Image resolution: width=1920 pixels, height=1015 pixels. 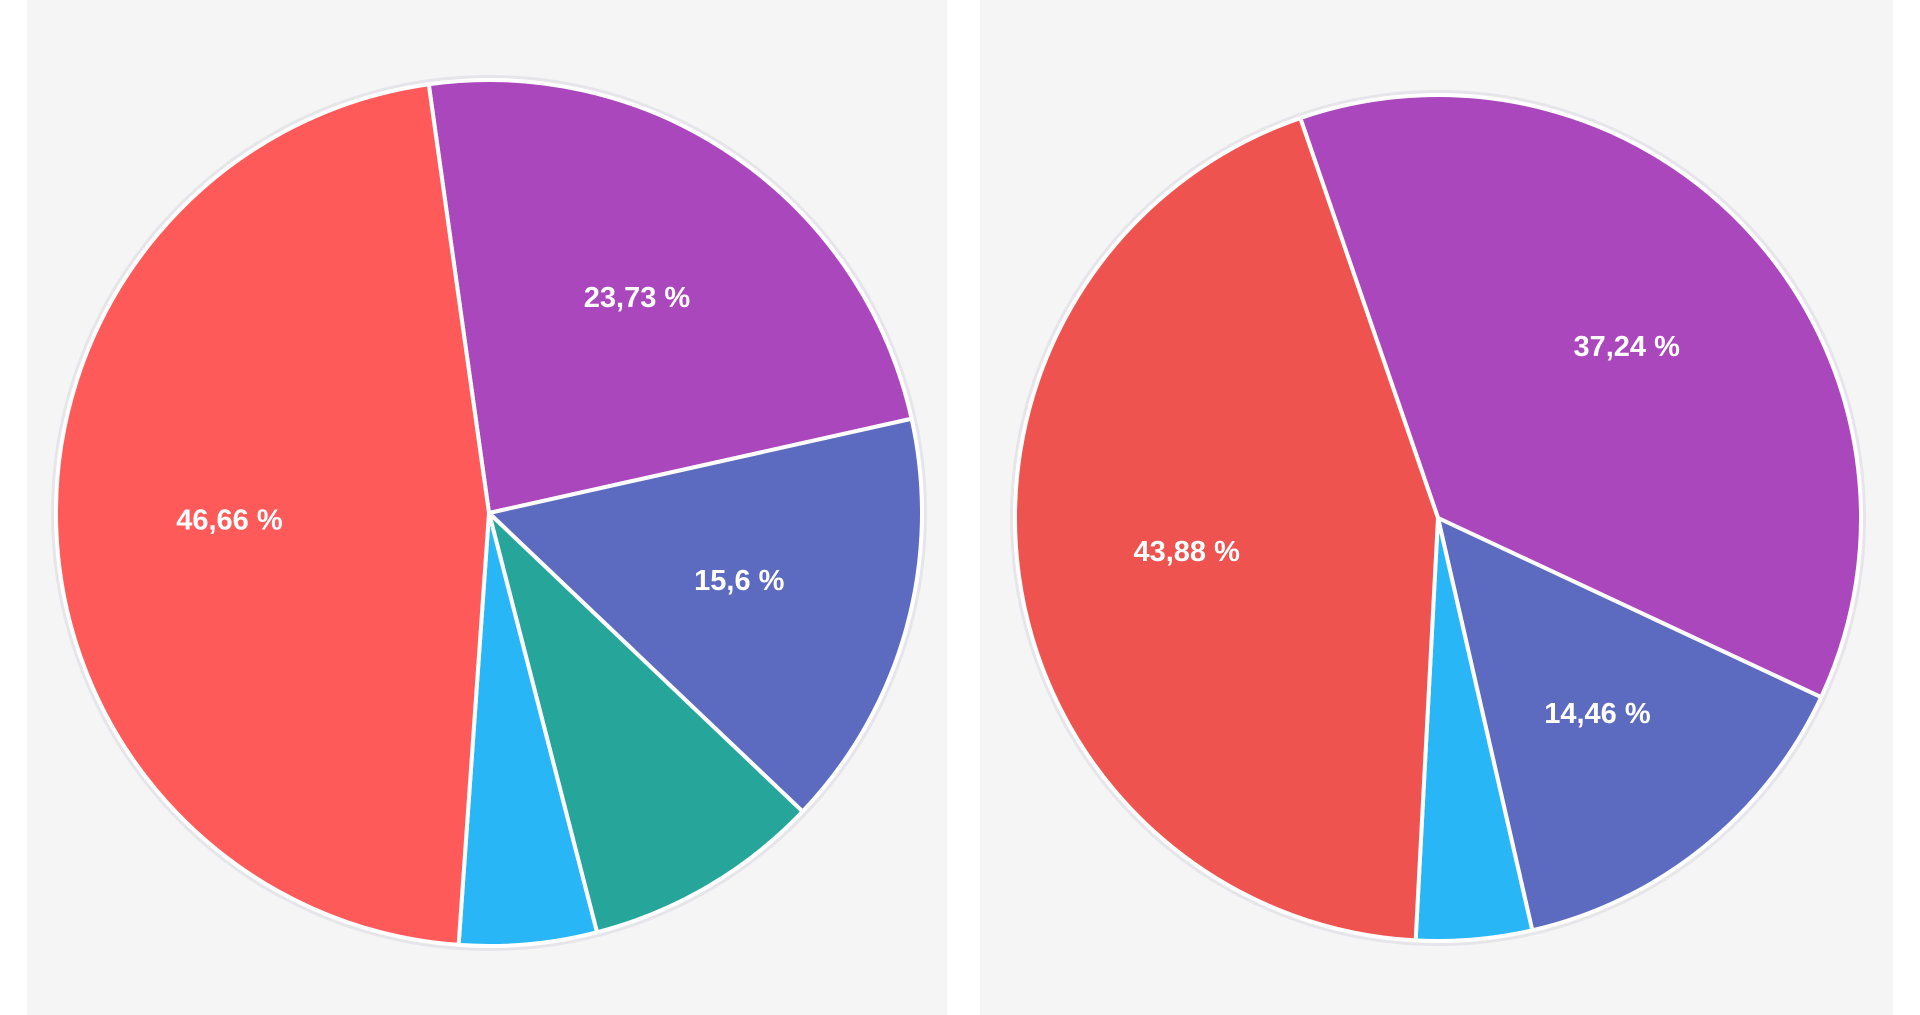 What do you see at coordinates (1186, 552) in the screenshot?
I see `pie-right-slice-4-label: 43,88 %` at bounding box center [1186, 552].